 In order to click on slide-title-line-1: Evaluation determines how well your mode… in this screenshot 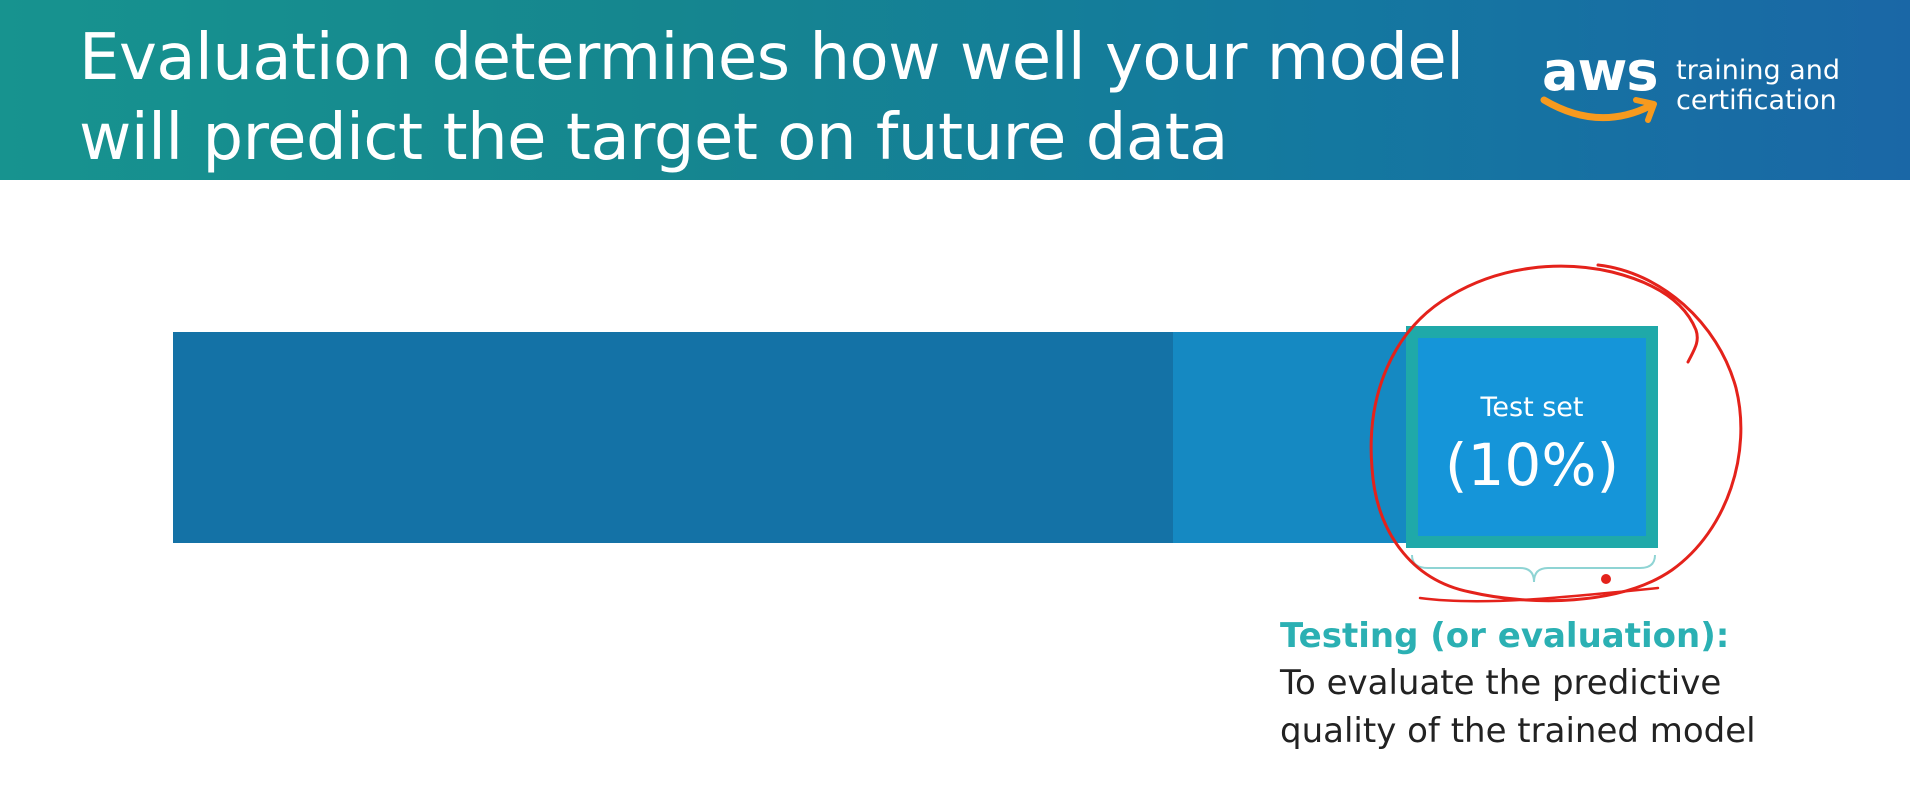, I will do `click(771, 58)`.